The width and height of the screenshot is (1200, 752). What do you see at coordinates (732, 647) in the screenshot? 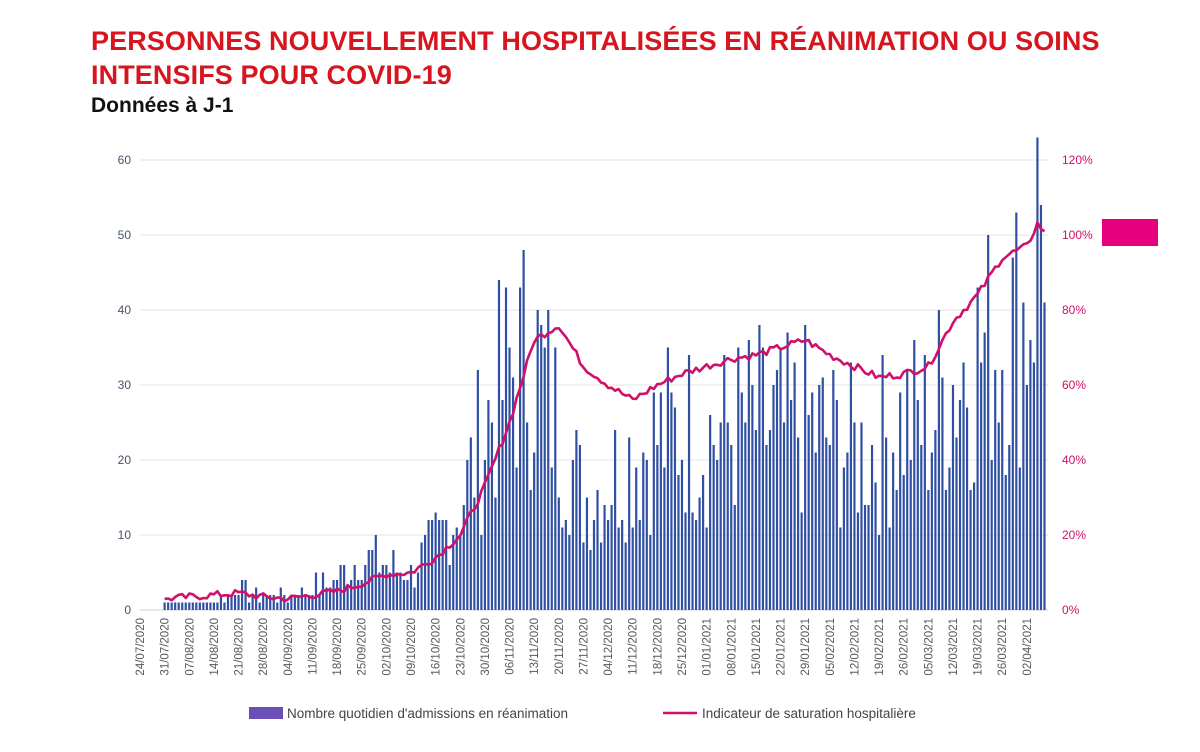
I see `x-tick-label: 08/01/2021` at bounding box center [732, 647].